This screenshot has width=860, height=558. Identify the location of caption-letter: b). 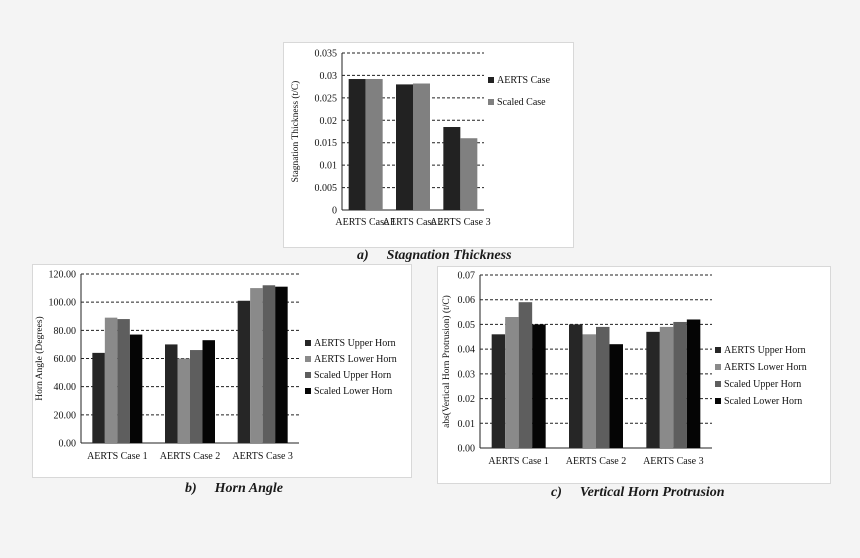
(191, 488).